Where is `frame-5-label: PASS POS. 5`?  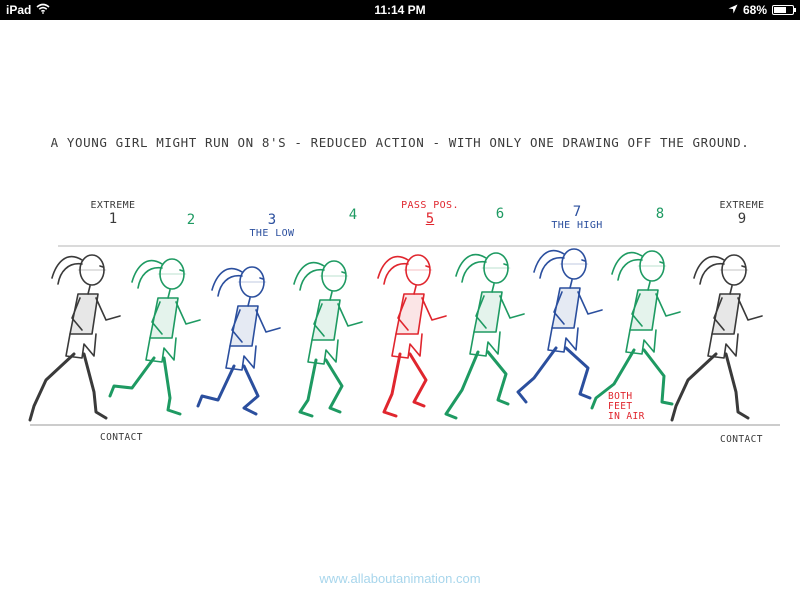 frame-5-label: PASS POS. 5 is located at coordinates (430, 213).